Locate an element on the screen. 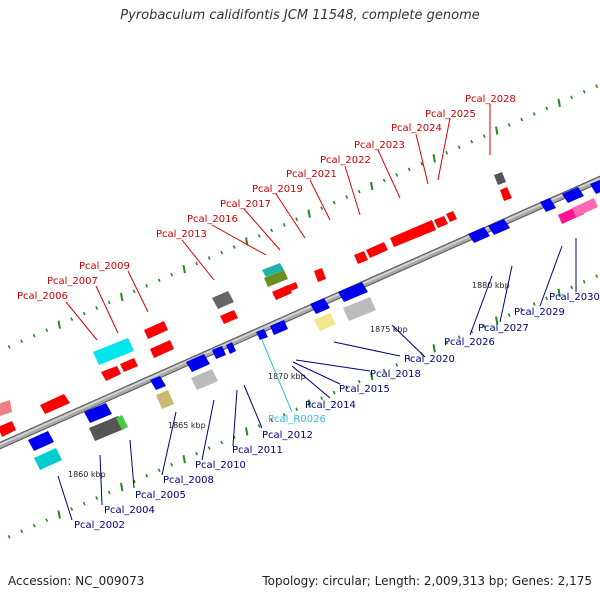 The height and width of the screenshot is (600, 600). gene-label-pcal-2026: Pcal_2026 is located at coordinates (469, 342).